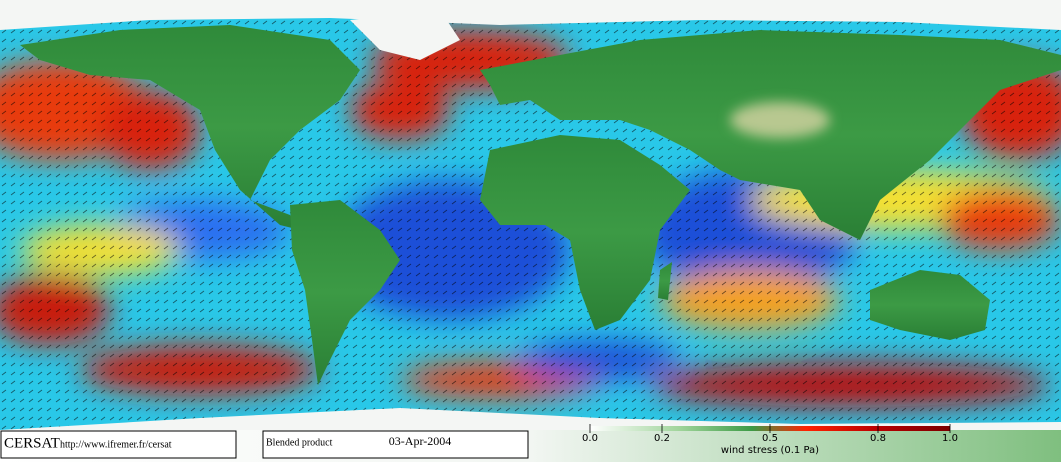 The image size is (1061, 467). I want to click on colorbar-tick-label: 0.8, so click(878, 438).